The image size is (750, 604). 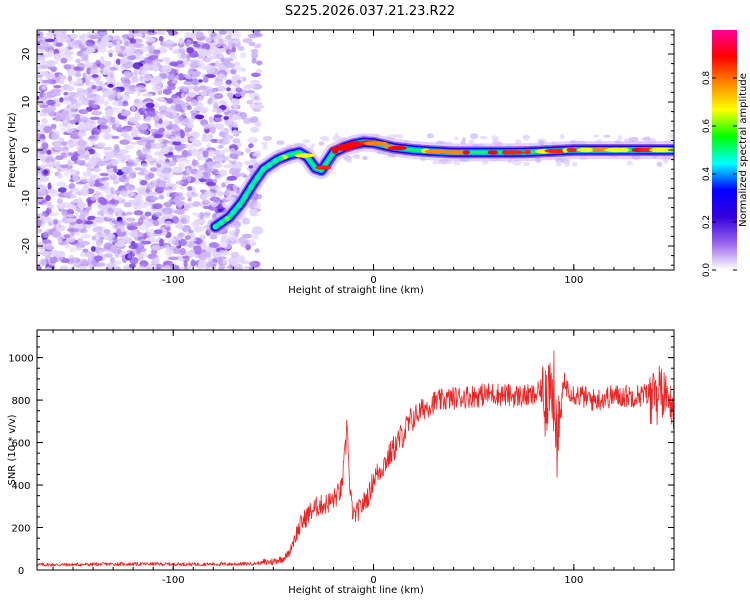 I want to click on spectrogram-ridge-hotspot, so click(x=376, y=143).